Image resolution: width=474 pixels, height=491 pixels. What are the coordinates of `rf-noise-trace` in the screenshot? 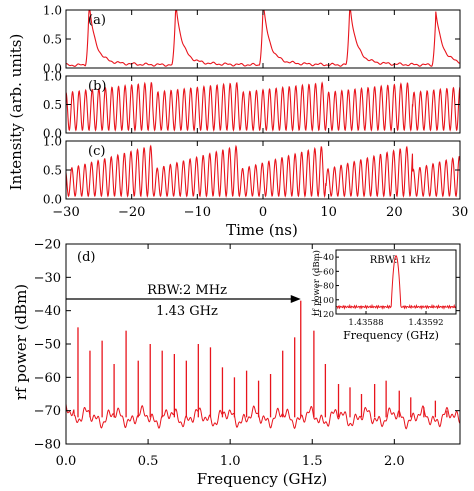 It's located at (263, 416).